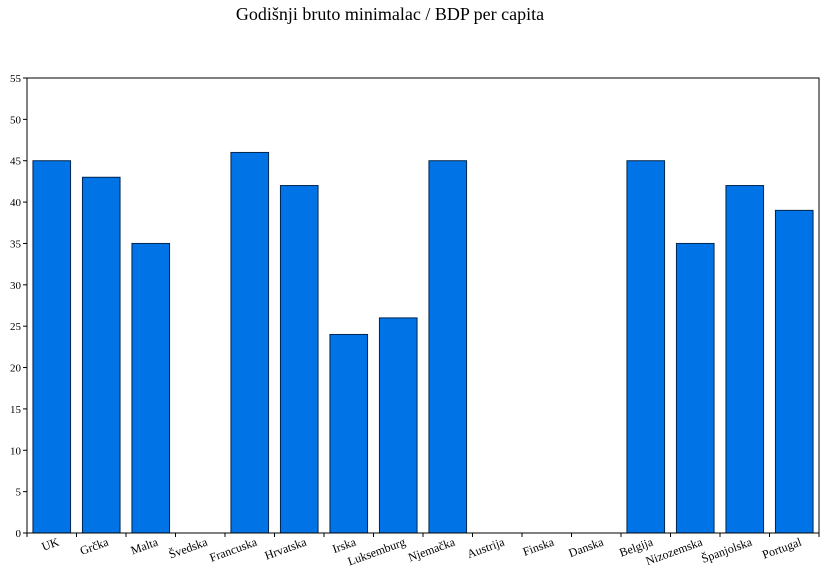 This screenshot has width=831, height=575. Describe the element at coordinates (486, 547) in the screenshot. I see `x-tick-label: Austrija` at that location.